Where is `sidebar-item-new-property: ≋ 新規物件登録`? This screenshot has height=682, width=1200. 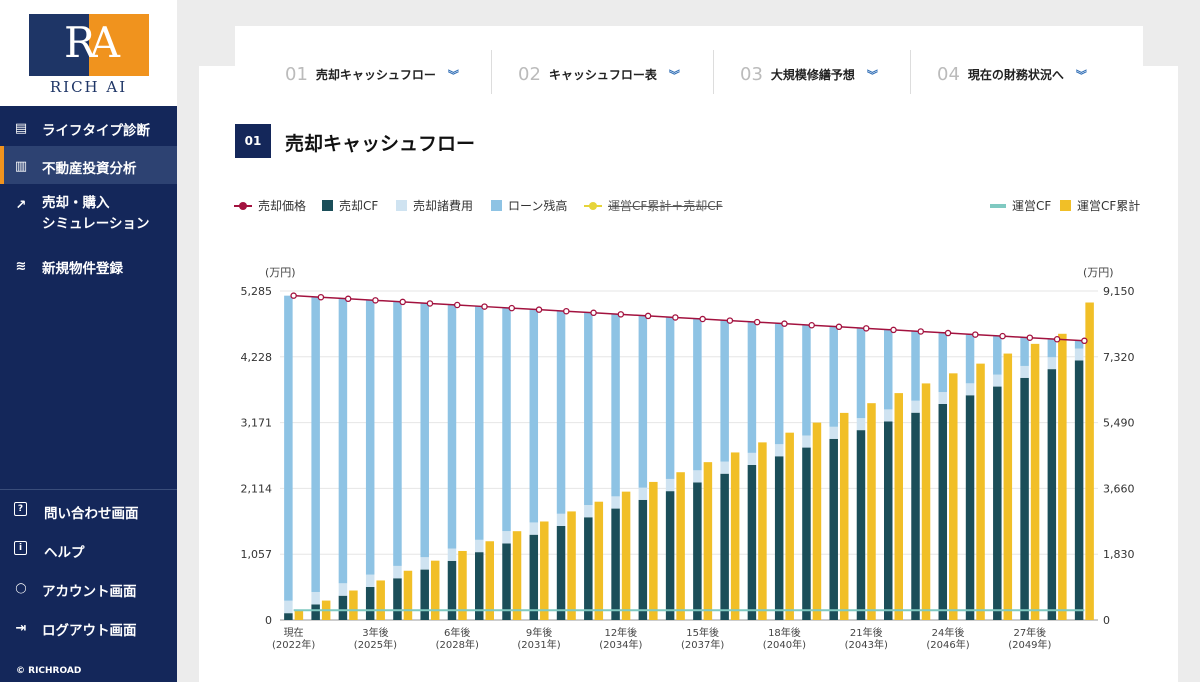 sidebar-item-new-property: ≋ 新規物件登録 is located at coordinates (88, 265).